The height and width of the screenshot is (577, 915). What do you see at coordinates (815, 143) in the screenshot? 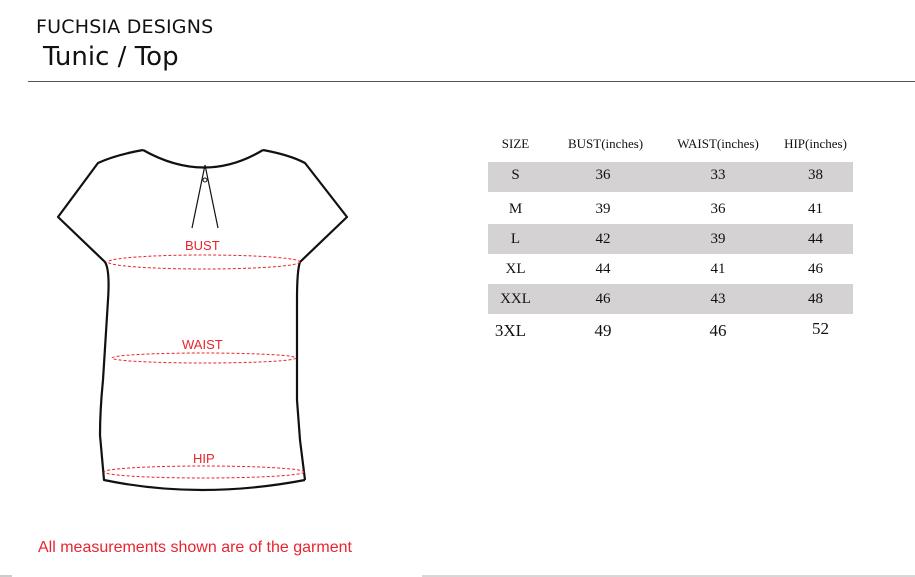
I see `column-header-hip: HIP(inches)` at bounding box center [815, 143].